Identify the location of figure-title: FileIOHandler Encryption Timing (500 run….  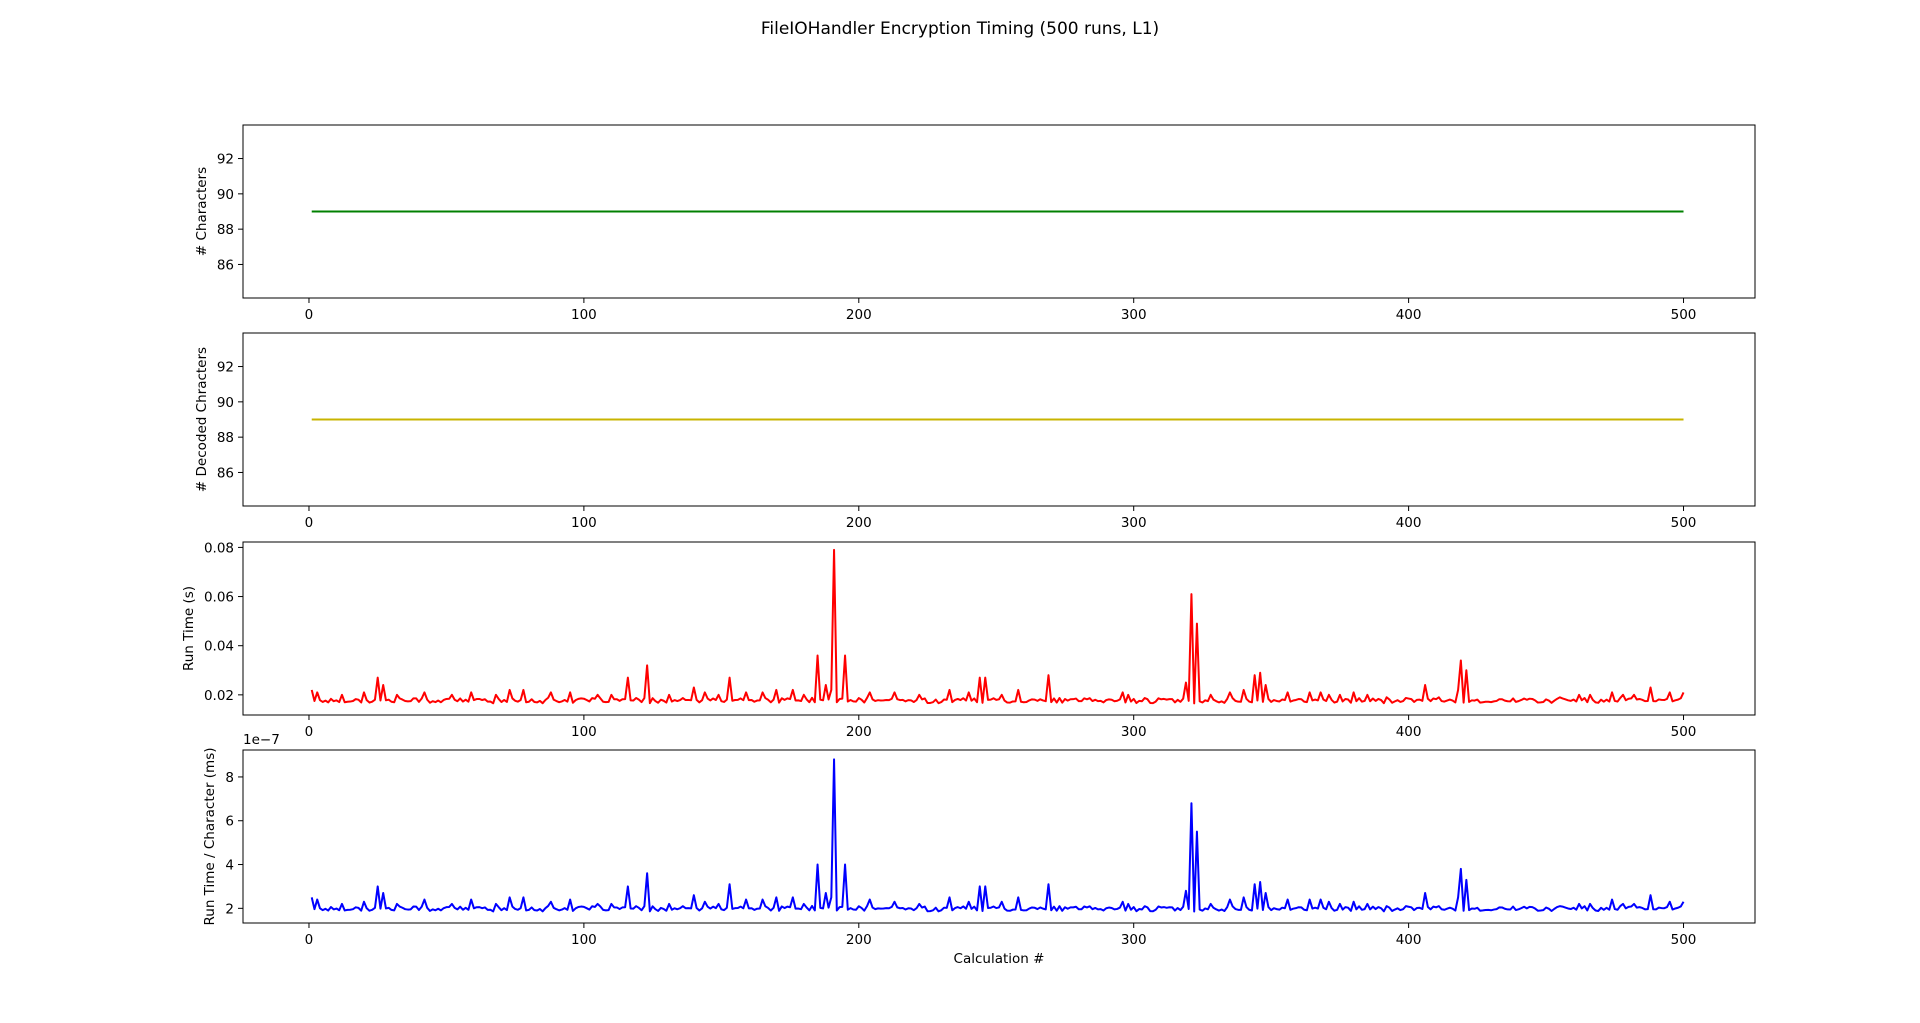
(960, 29).